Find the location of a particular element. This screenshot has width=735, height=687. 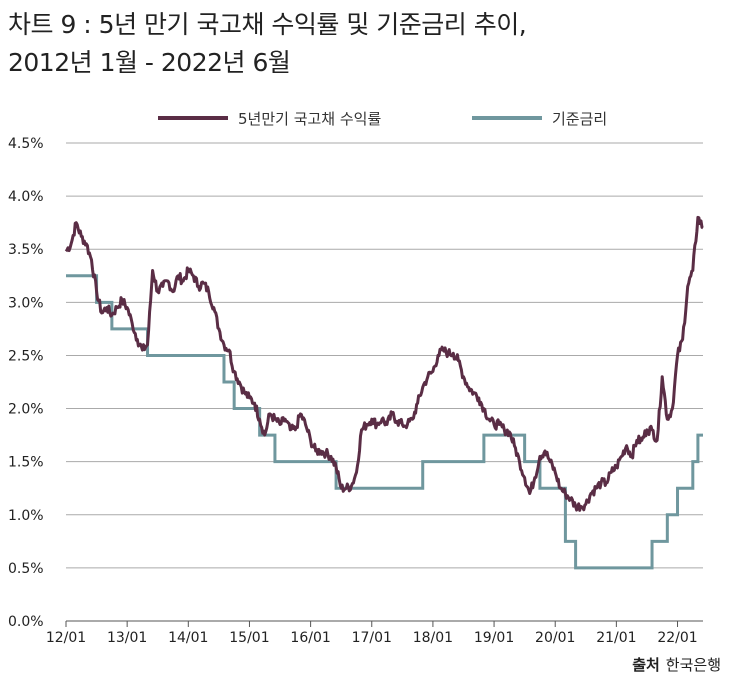

legend-item-bond-yield: 5년만기 국고채 수익률 is located at coordinates (269, 118).